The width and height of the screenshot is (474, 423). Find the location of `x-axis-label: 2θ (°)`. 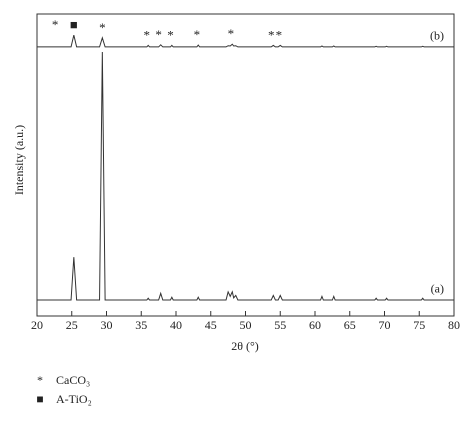

x-axis-label: 2θ (°) is located at coordinates (245, 346).